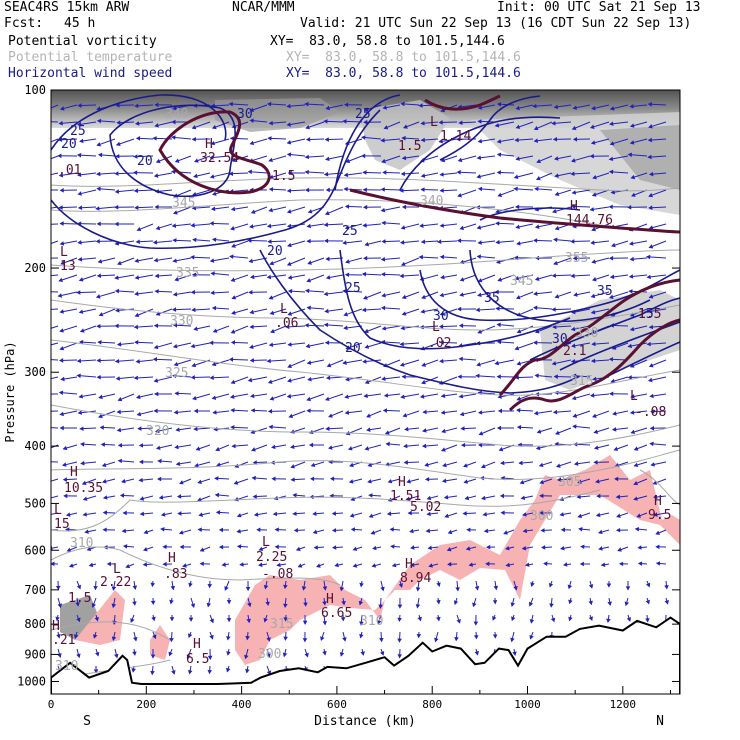 This screenshot has height=740, width=740. I want to click on wind-label: 30, so click(245, 114).